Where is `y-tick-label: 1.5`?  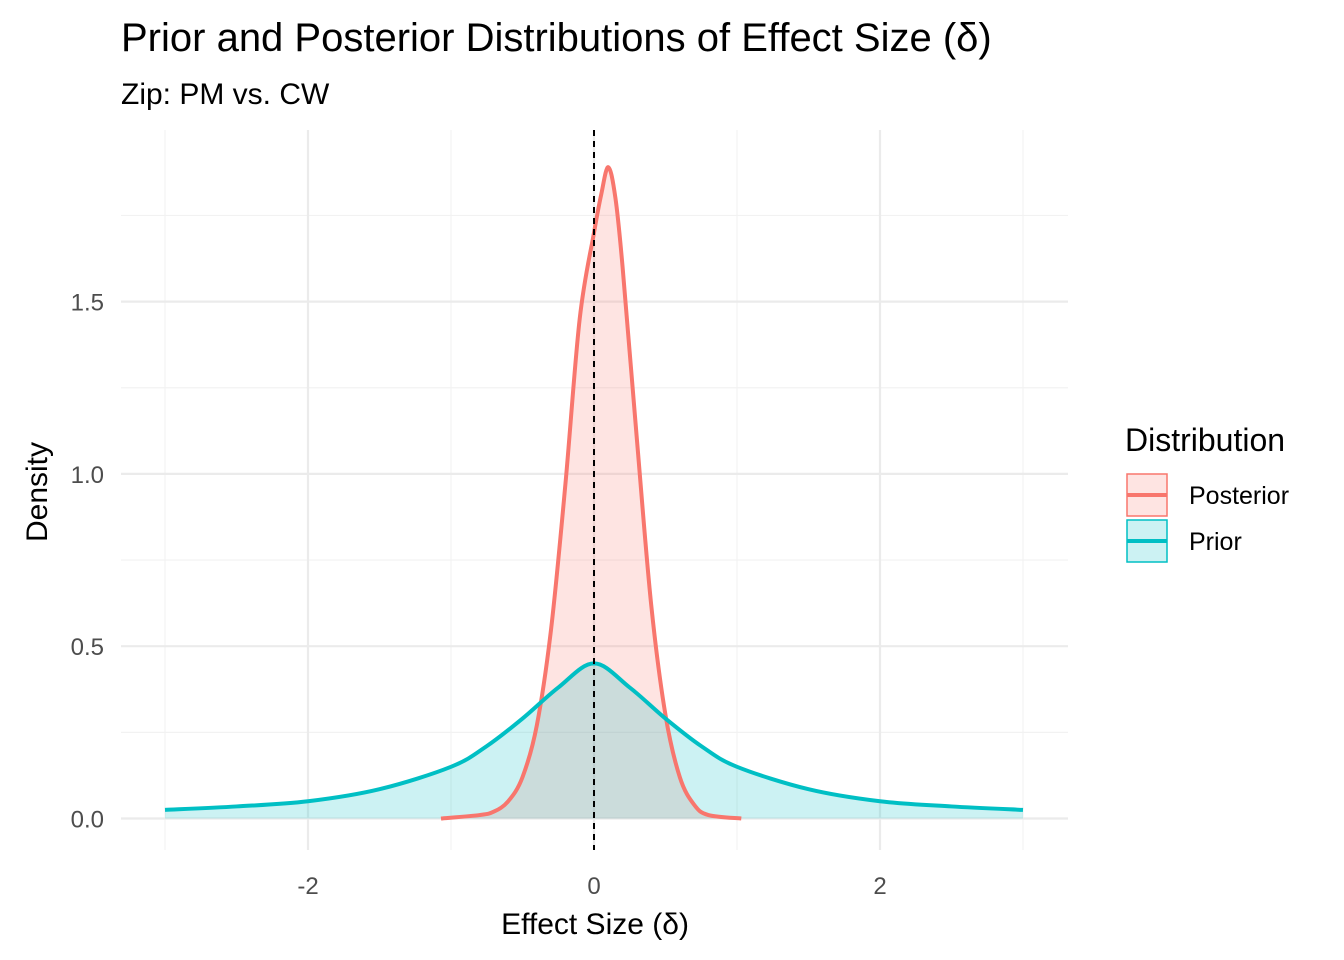
y-tick-label: 1.5 is located at coordinates (87, 303).